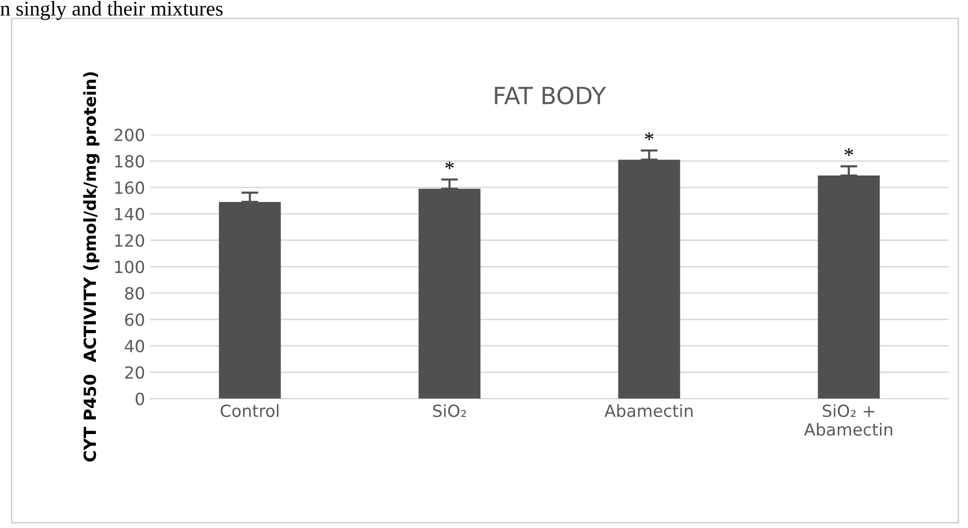  Describe the element at coordinates (129, 187) in the screenshot. I see `y-tick-label: 160` at that location.